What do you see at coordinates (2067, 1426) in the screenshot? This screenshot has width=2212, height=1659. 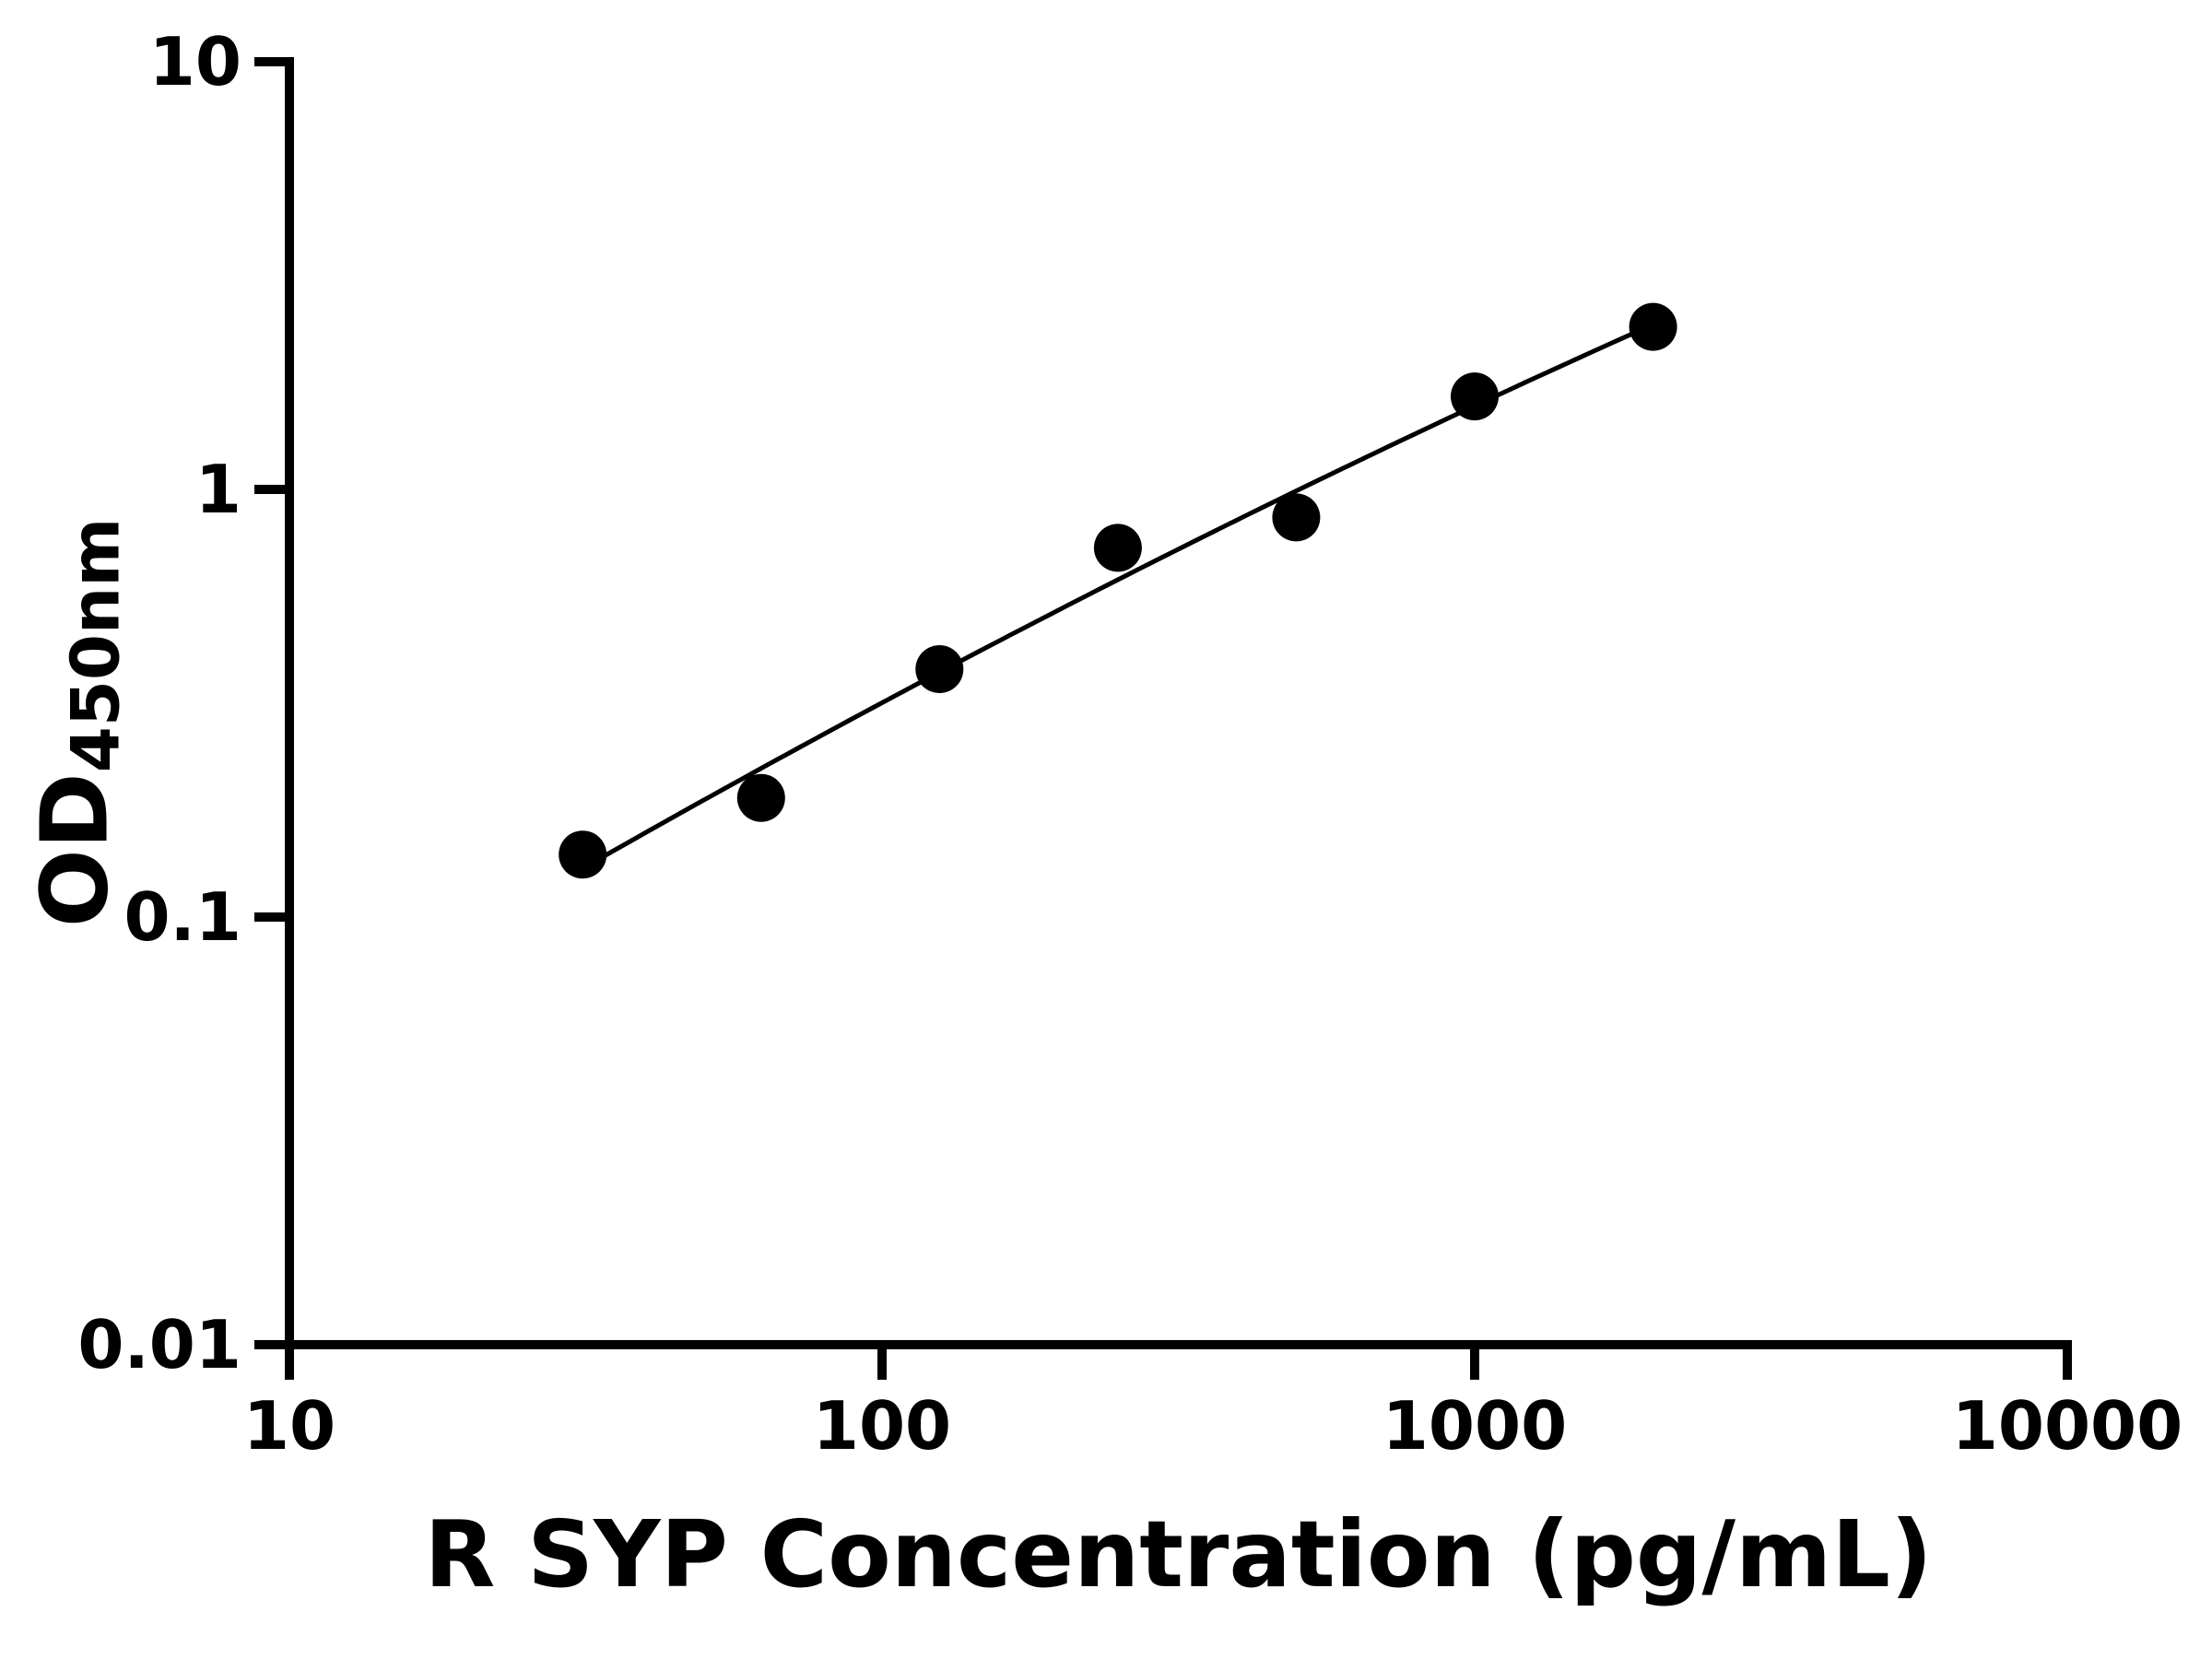 I see `x-tick-label-10000: 10000` at bounding box center [2067, 1426].